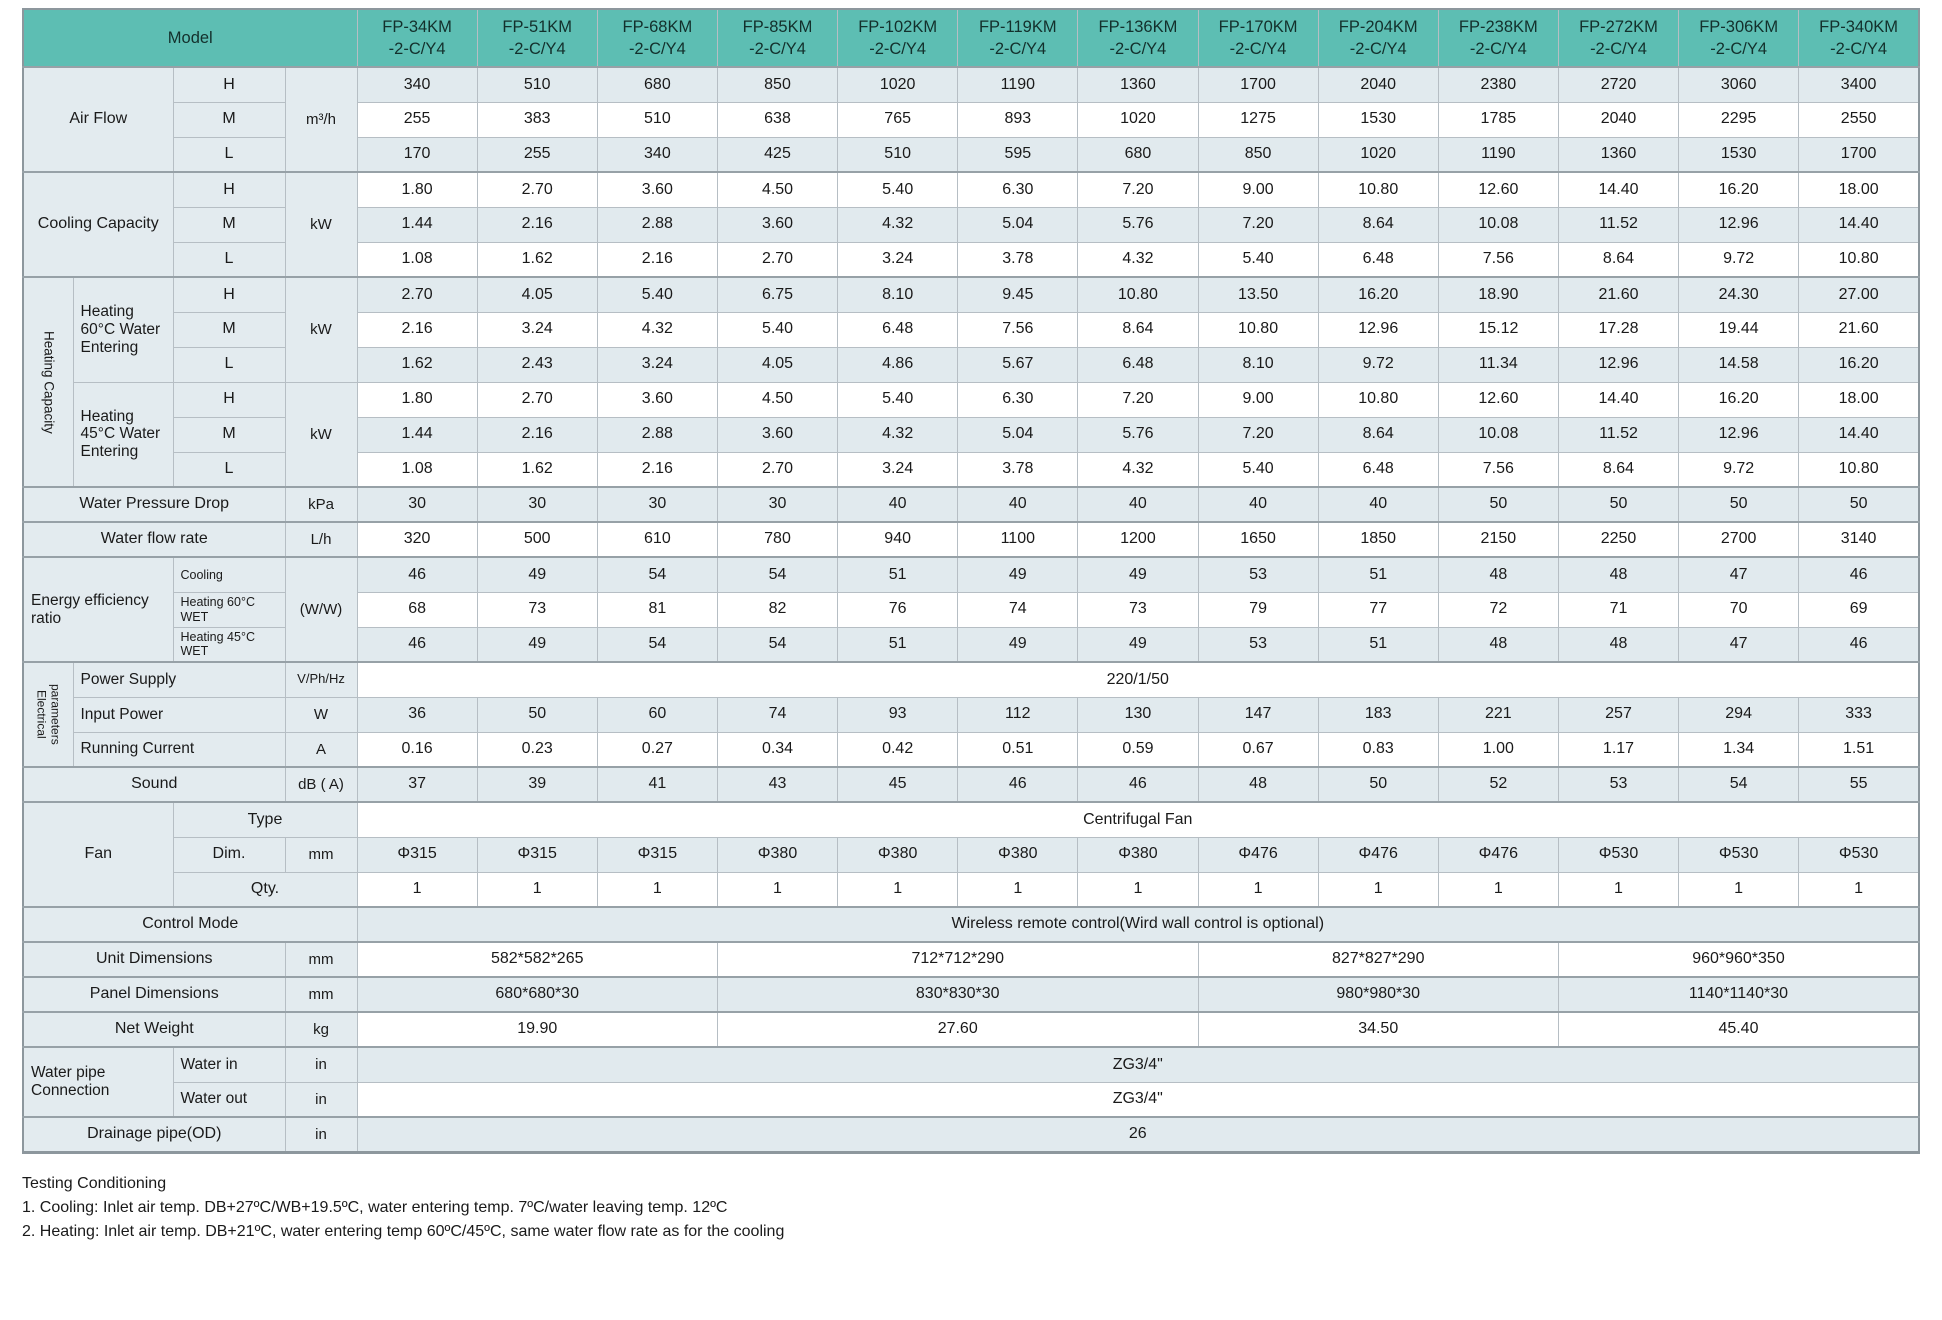  What do you see at coordinates (537, 994) in the screenshot?
I see `data-cell-merged: 680*680*30` at bounding box center [537, 994].